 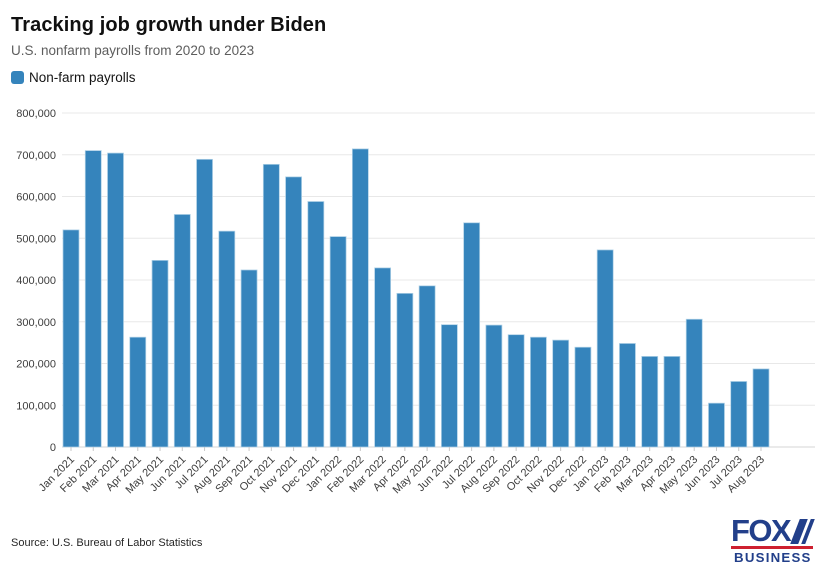 What do you see at coordinates (382, 357) in the screenshot?
I see `bar-mar-2022` at bounding box center [382, 357].